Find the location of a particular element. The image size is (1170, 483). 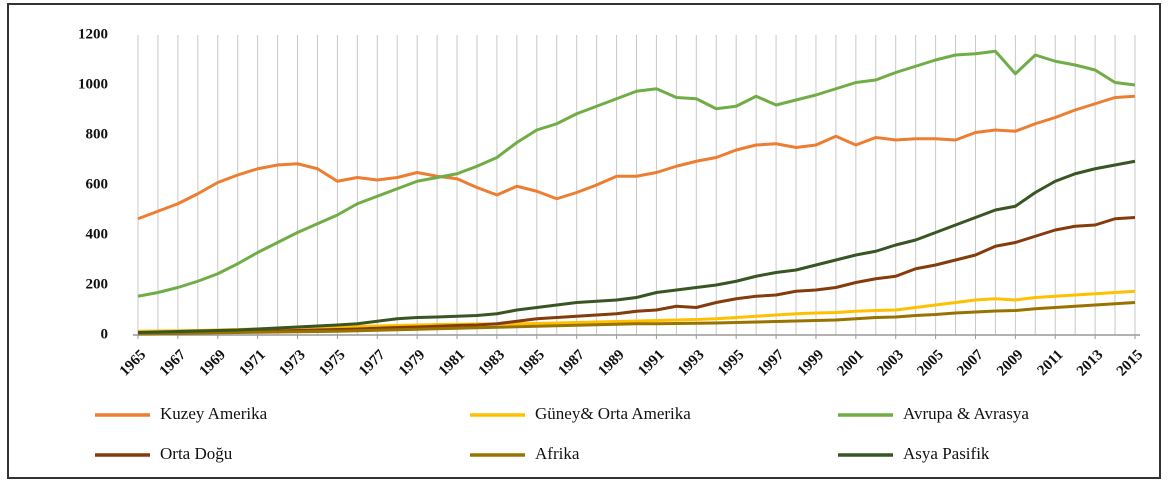

y-tick-label: 600 is located at coordinates (97, 184).